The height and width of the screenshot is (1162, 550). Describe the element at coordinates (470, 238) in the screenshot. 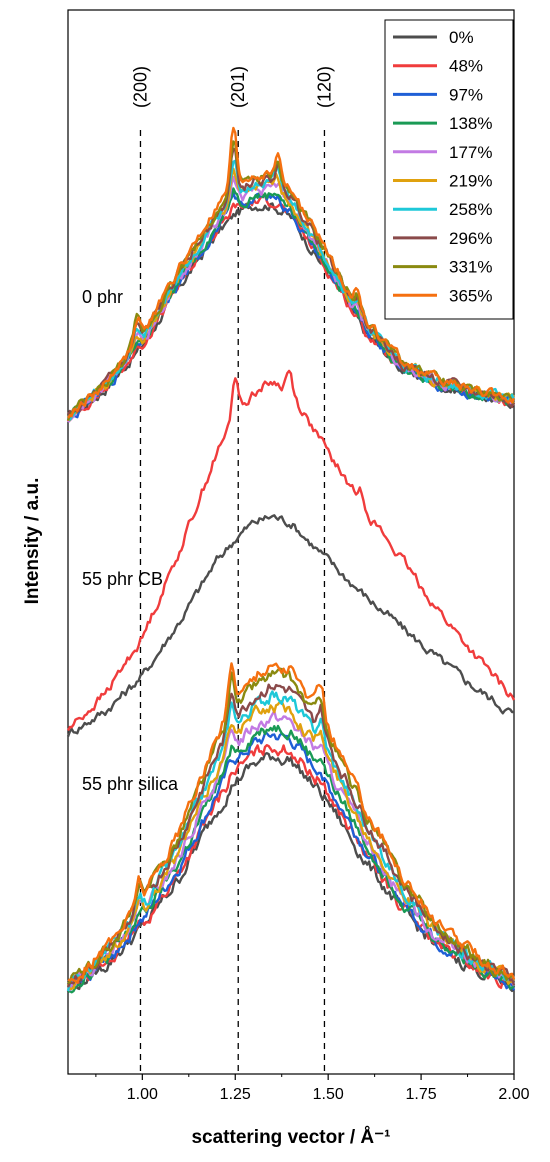

I see `legend-entry-label: 296%` at that location.